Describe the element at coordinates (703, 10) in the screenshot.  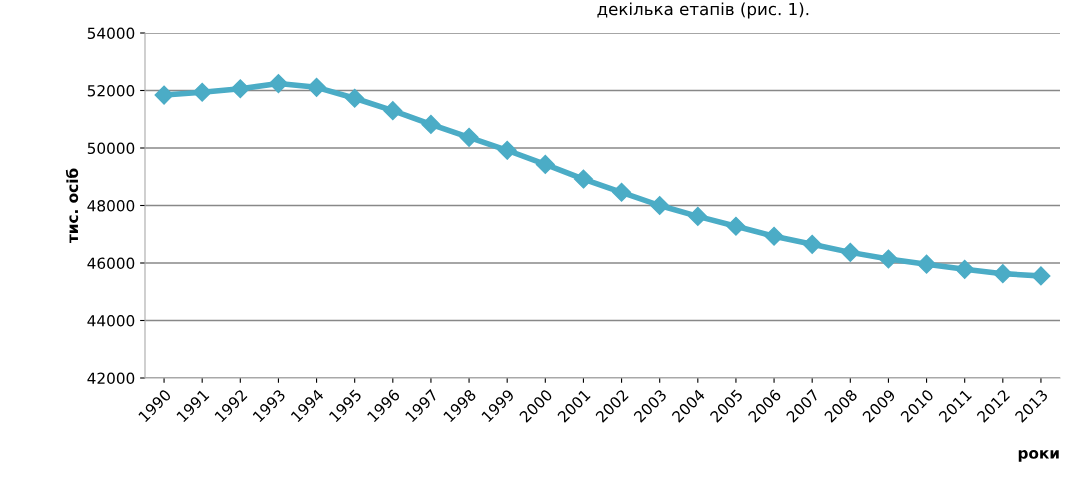
I see `text: декілька етапів (рис. 1).` at that location.